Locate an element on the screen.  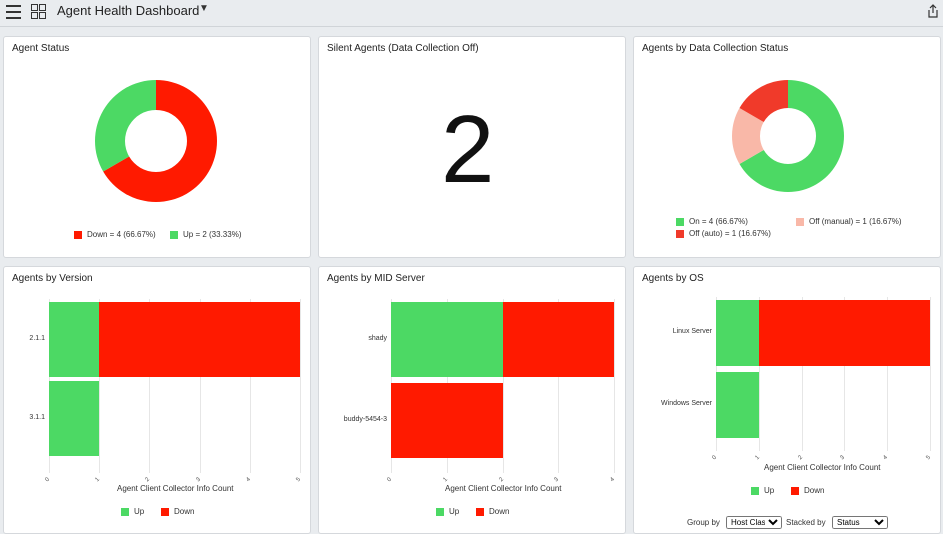
silent-agents-panel: Silent Agents (Data Collection Off) 2 is located at coordinates (472, 147).